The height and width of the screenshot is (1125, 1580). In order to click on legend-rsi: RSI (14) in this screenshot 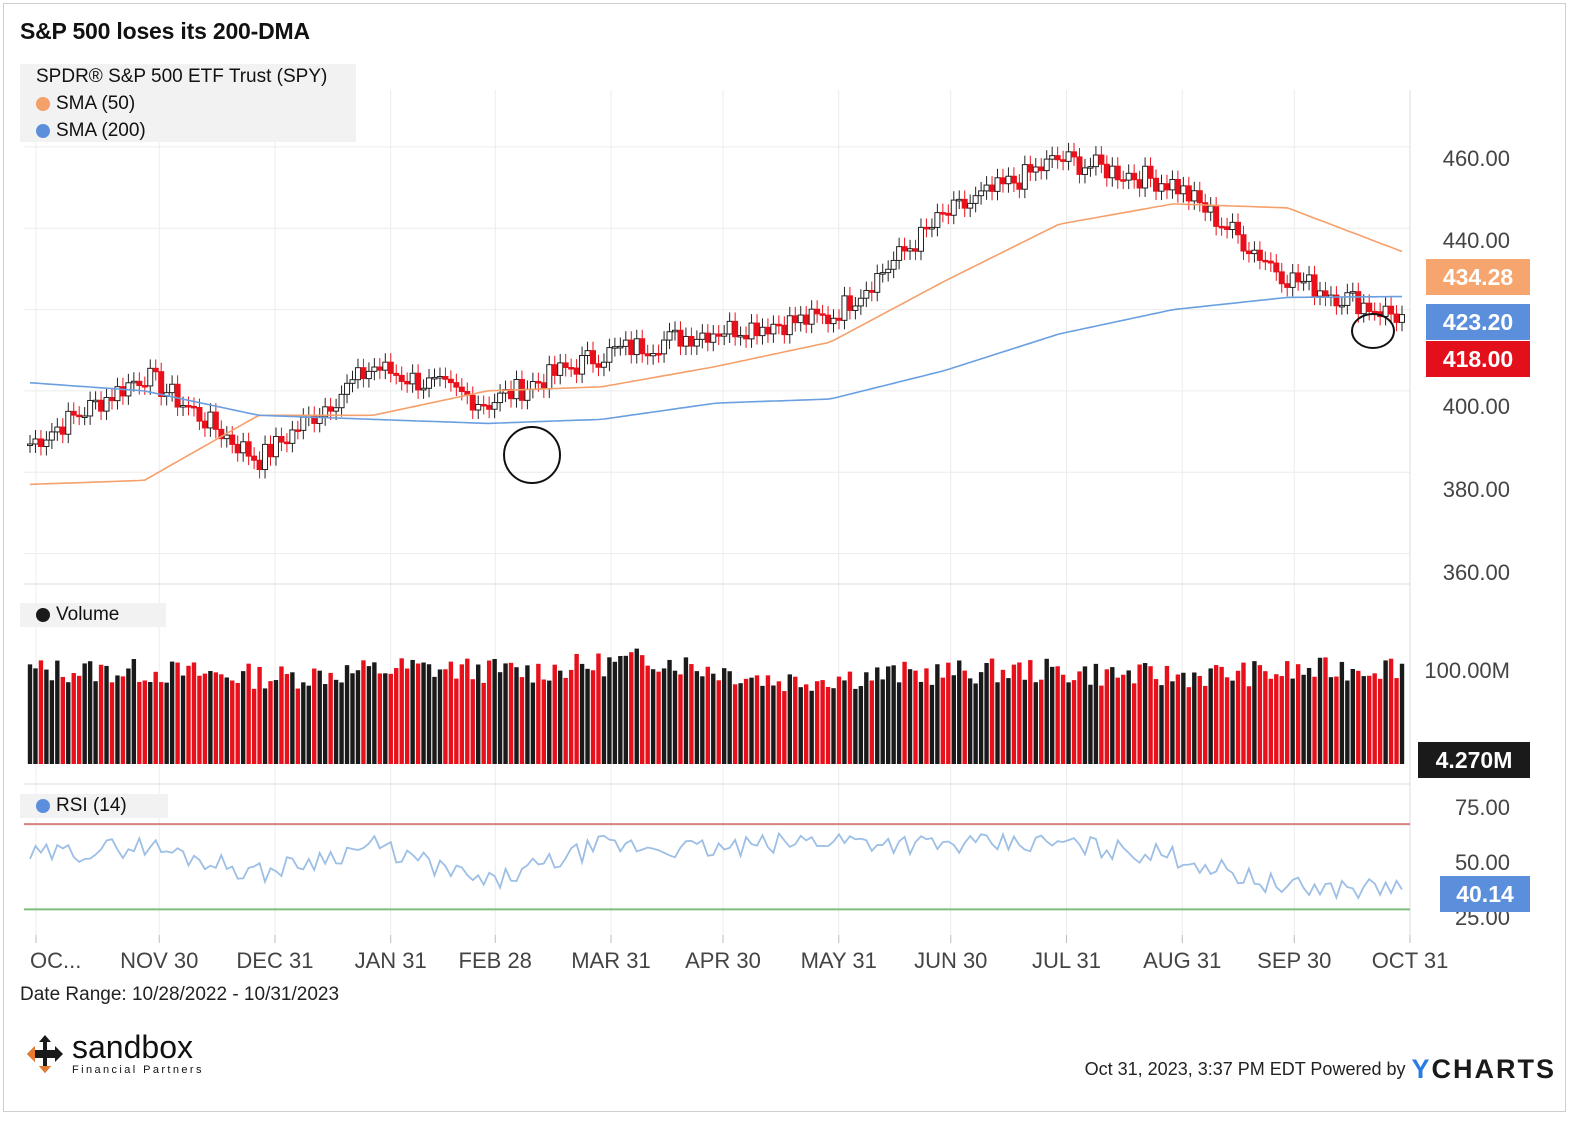, I will do `click(81, 806)`.